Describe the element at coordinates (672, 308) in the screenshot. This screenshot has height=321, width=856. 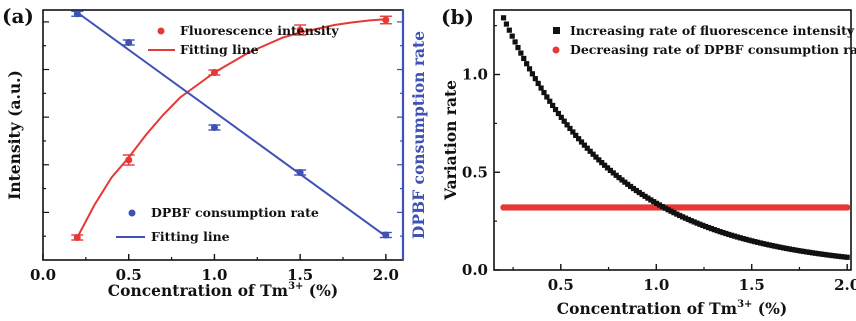
I see `panel-b-xlabel: Concentration of Tm3+ (%)` at that location.